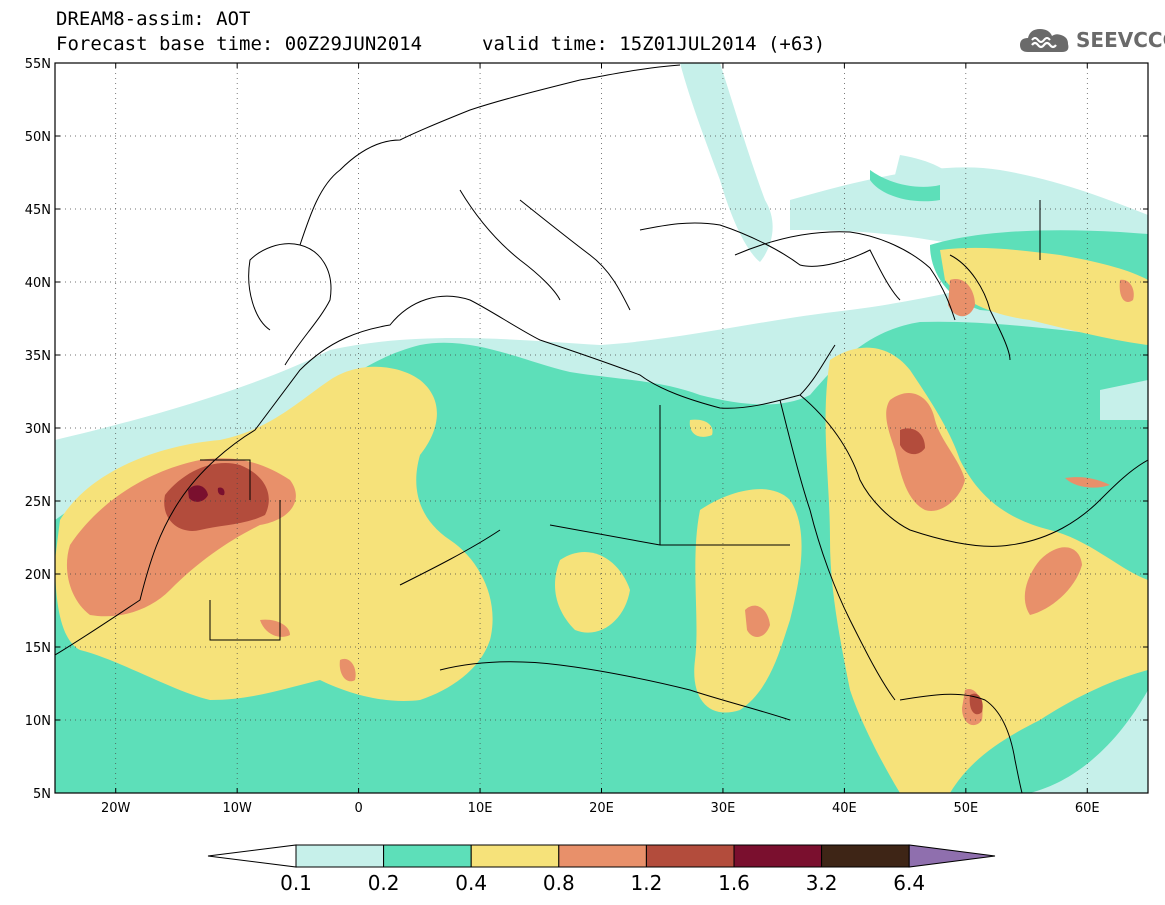  Describe the element at coordinates (38, 502) in the screenshot. I see `lat-label: 25N` at that location.